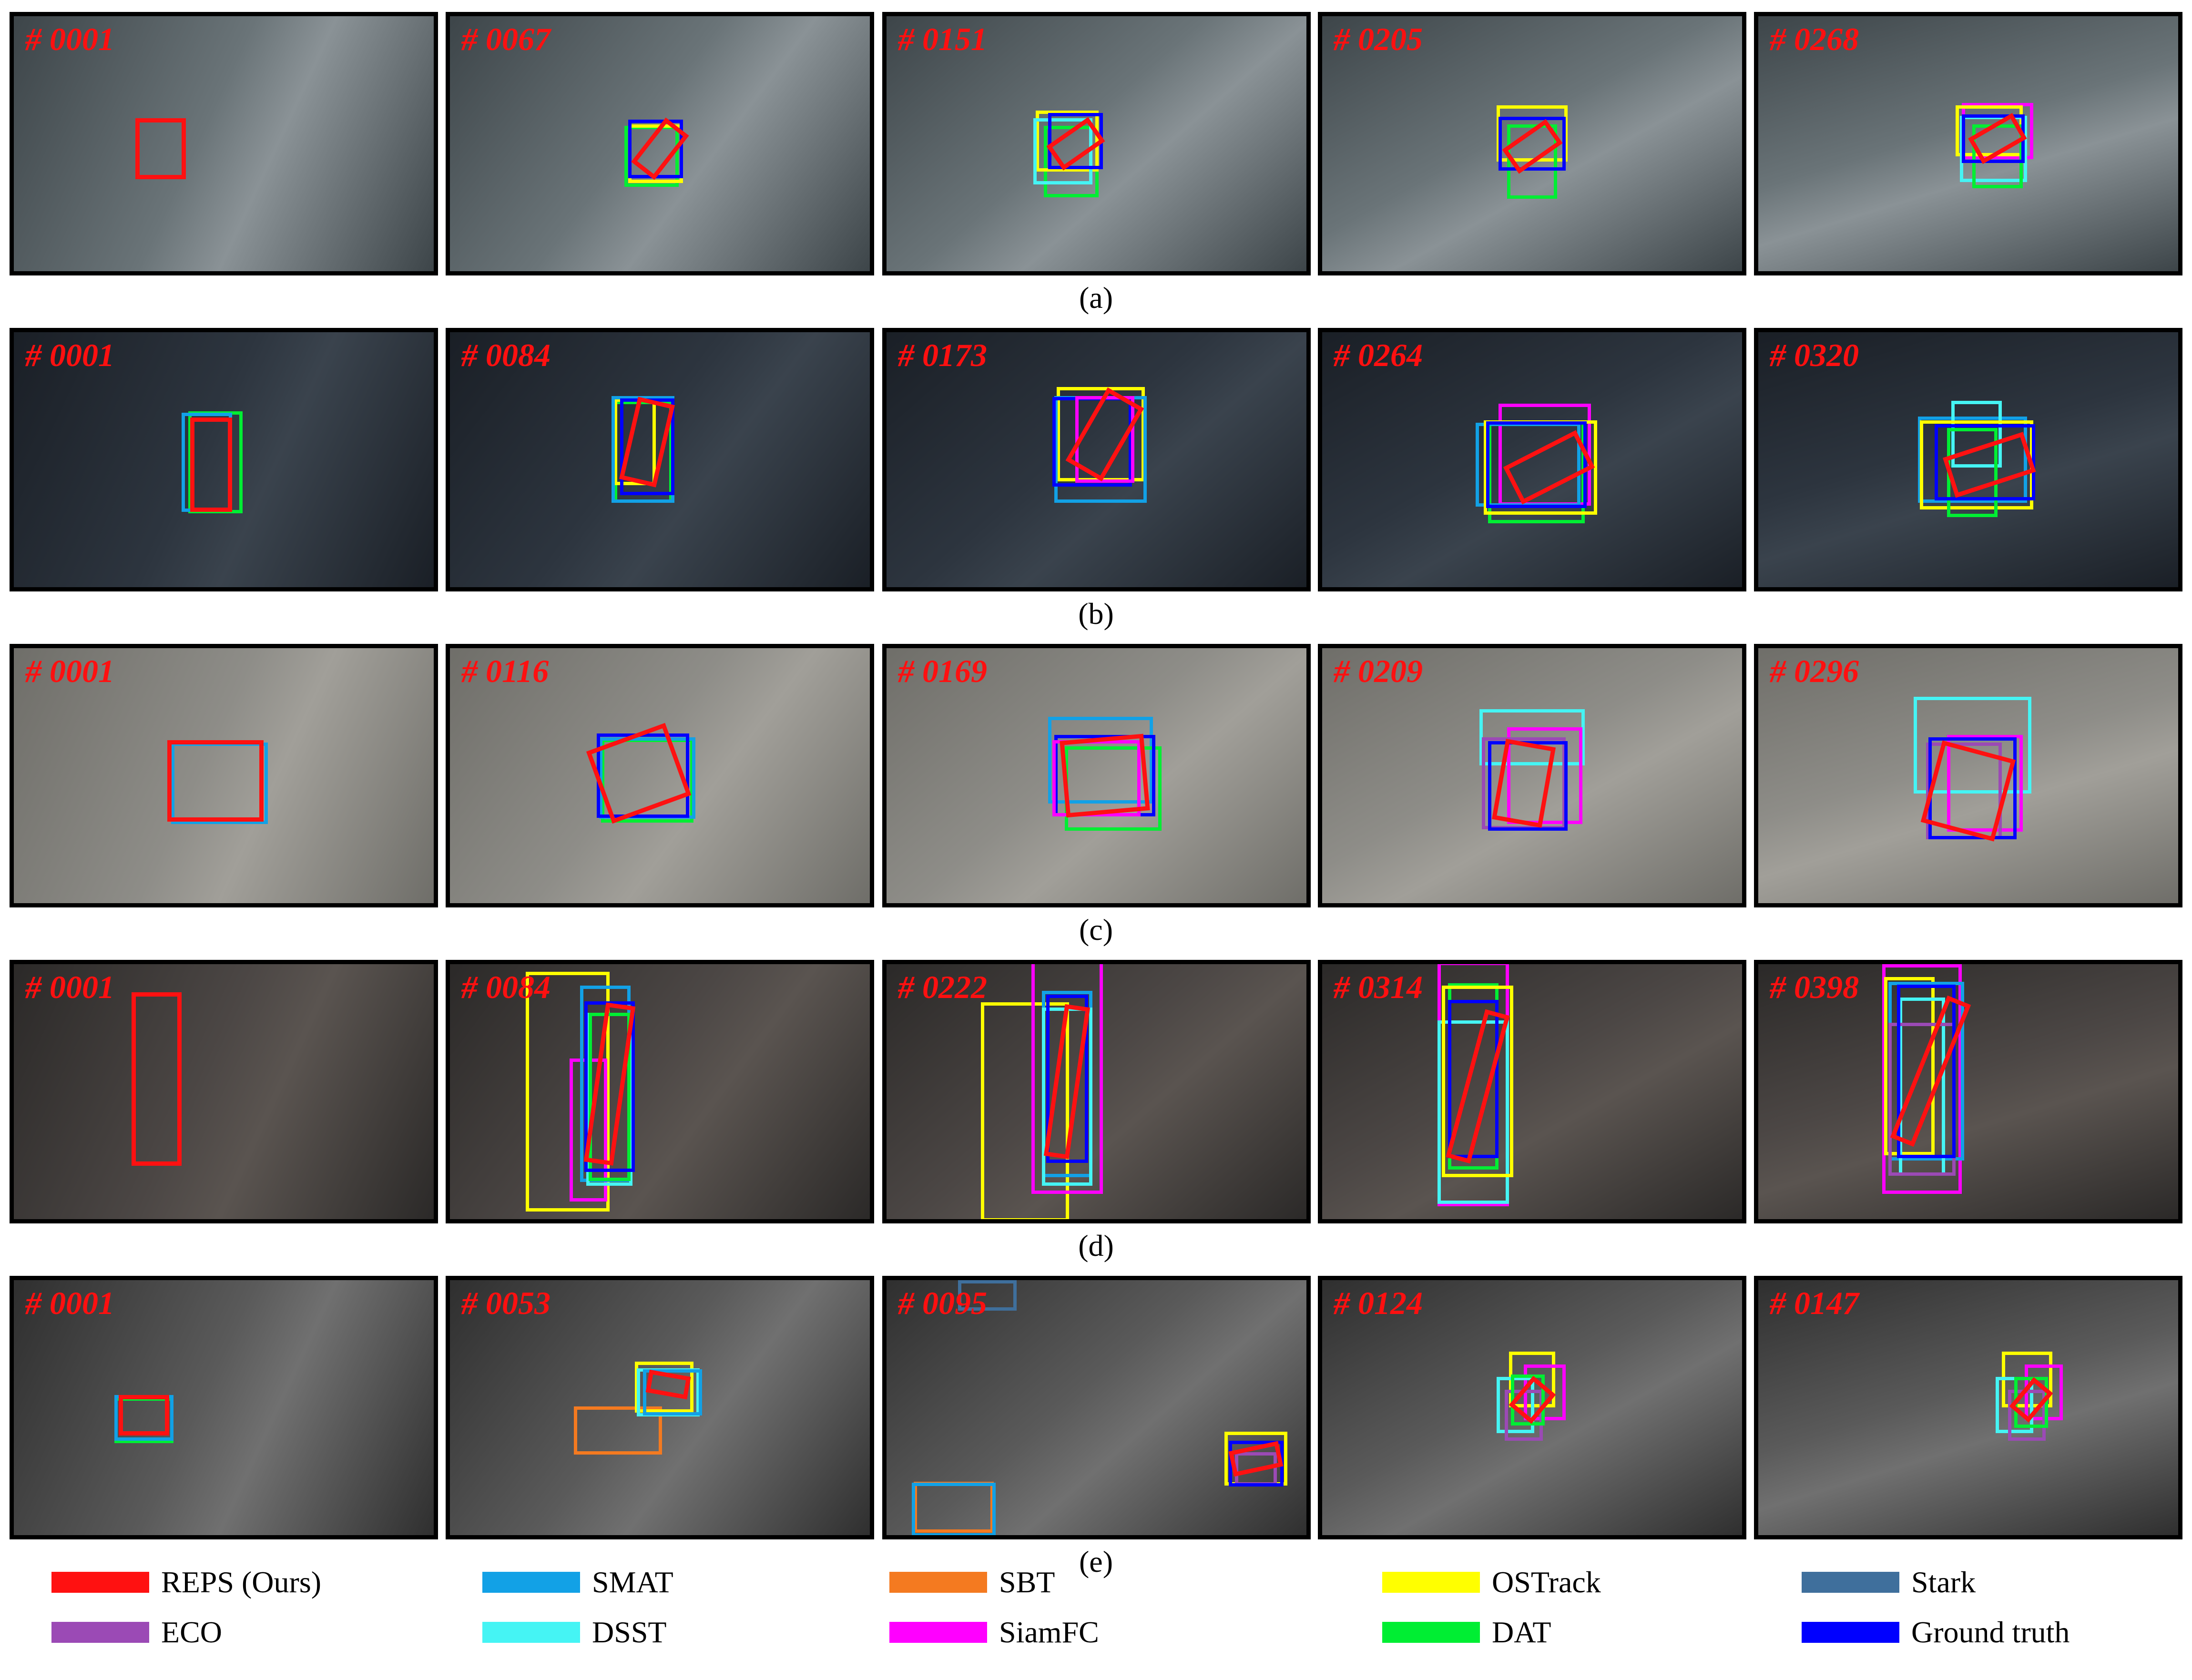 The height and width of the screenshot is (1680, 2192). Describe the element at coordinates (1378, 987) in the screenshot. I see `frame-number: # 0314` at that location.